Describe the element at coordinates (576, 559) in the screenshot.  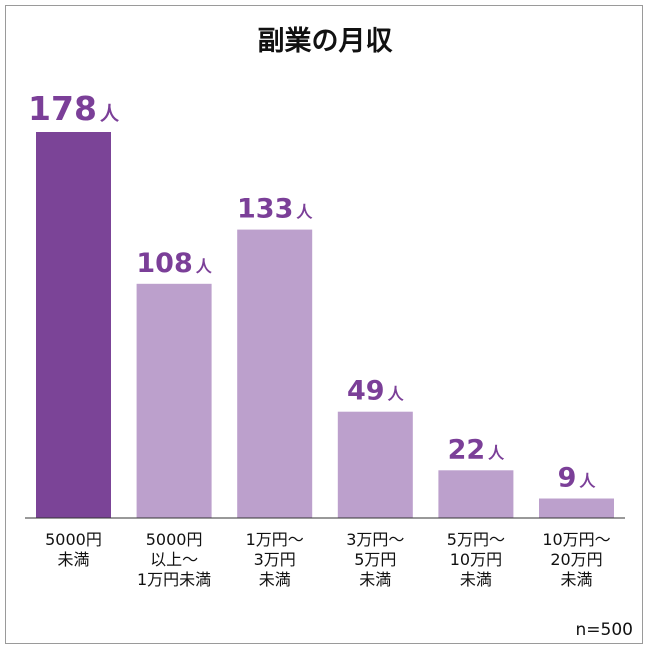
I see `category-label-5: 10万円～ 20万円未満` at that location.